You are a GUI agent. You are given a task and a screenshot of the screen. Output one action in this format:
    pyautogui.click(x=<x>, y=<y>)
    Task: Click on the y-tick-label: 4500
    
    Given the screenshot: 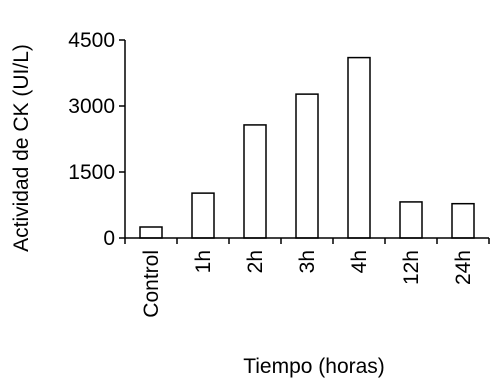 What is the action you would take?
    pyautogui.click(x=91, y=40)
    